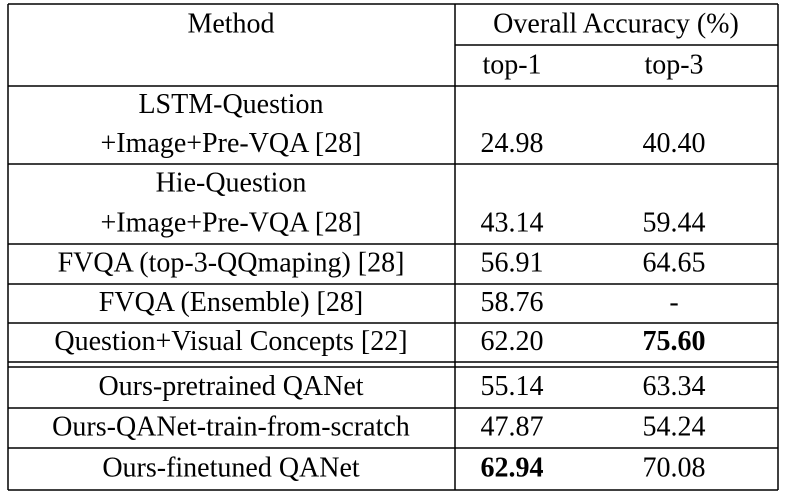 The width and height of the screenshot is (786, 499). I want to click on value-cell: 40.40, so click(674, 143).